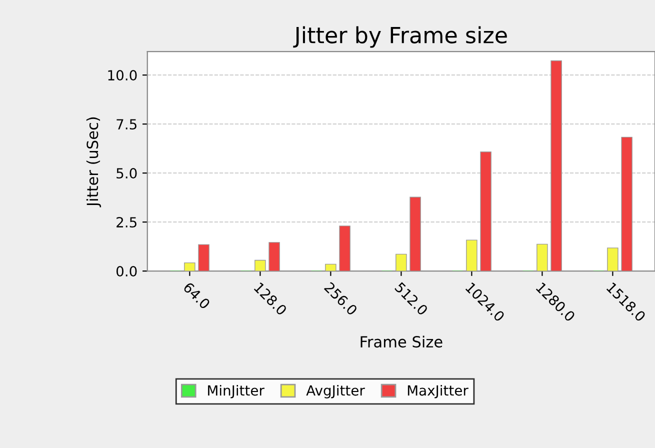  Describe the element at coordinates (94, 162) in the screenshot. I see `y-axis-title: Jitter (uSec)` at that location.